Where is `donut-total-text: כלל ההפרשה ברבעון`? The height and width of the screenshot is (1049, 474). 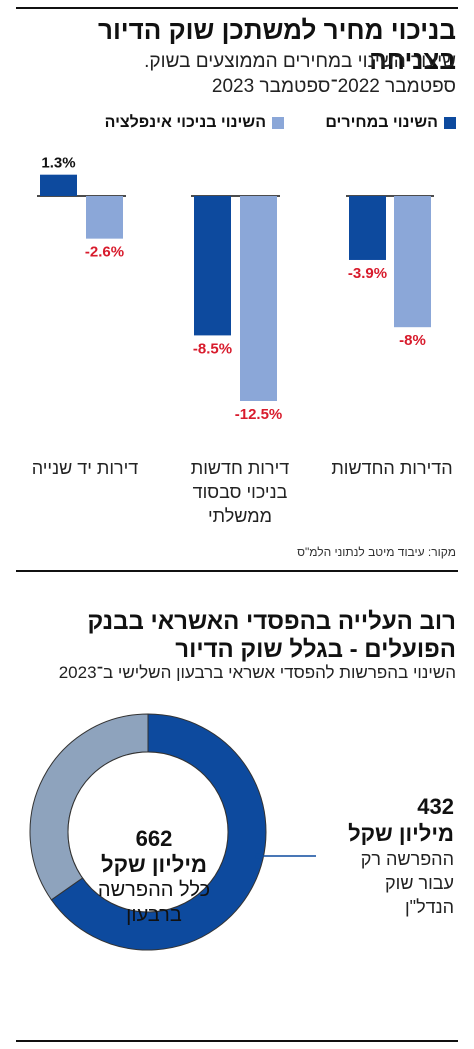
donut-total-text: כלל ההפרשה ברבעון is located at coordinates (154, 902).